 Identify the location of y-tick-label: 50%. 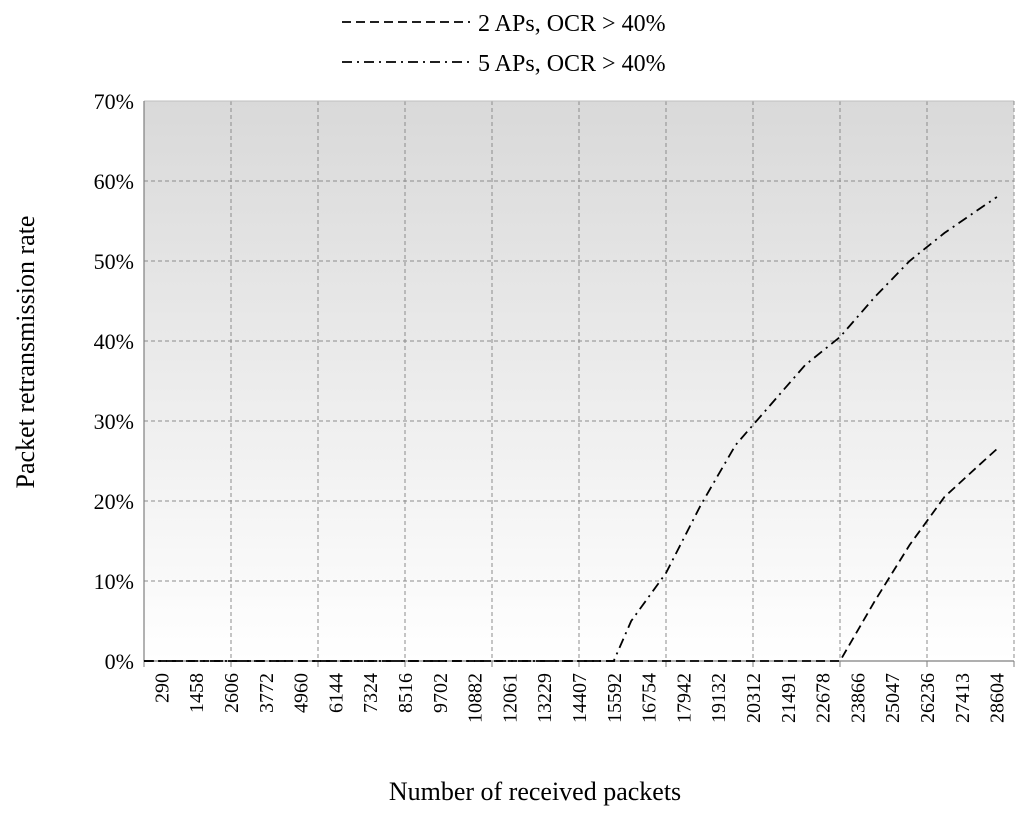
(114, 261).